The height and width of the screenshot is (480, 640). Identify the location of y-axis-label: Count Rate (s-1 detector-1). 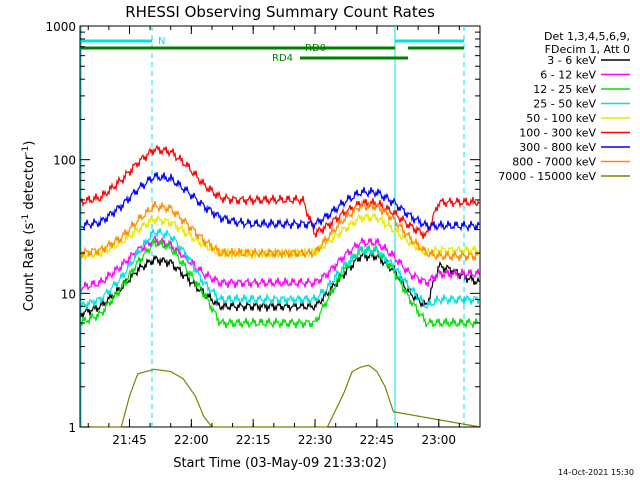
(29, 226).